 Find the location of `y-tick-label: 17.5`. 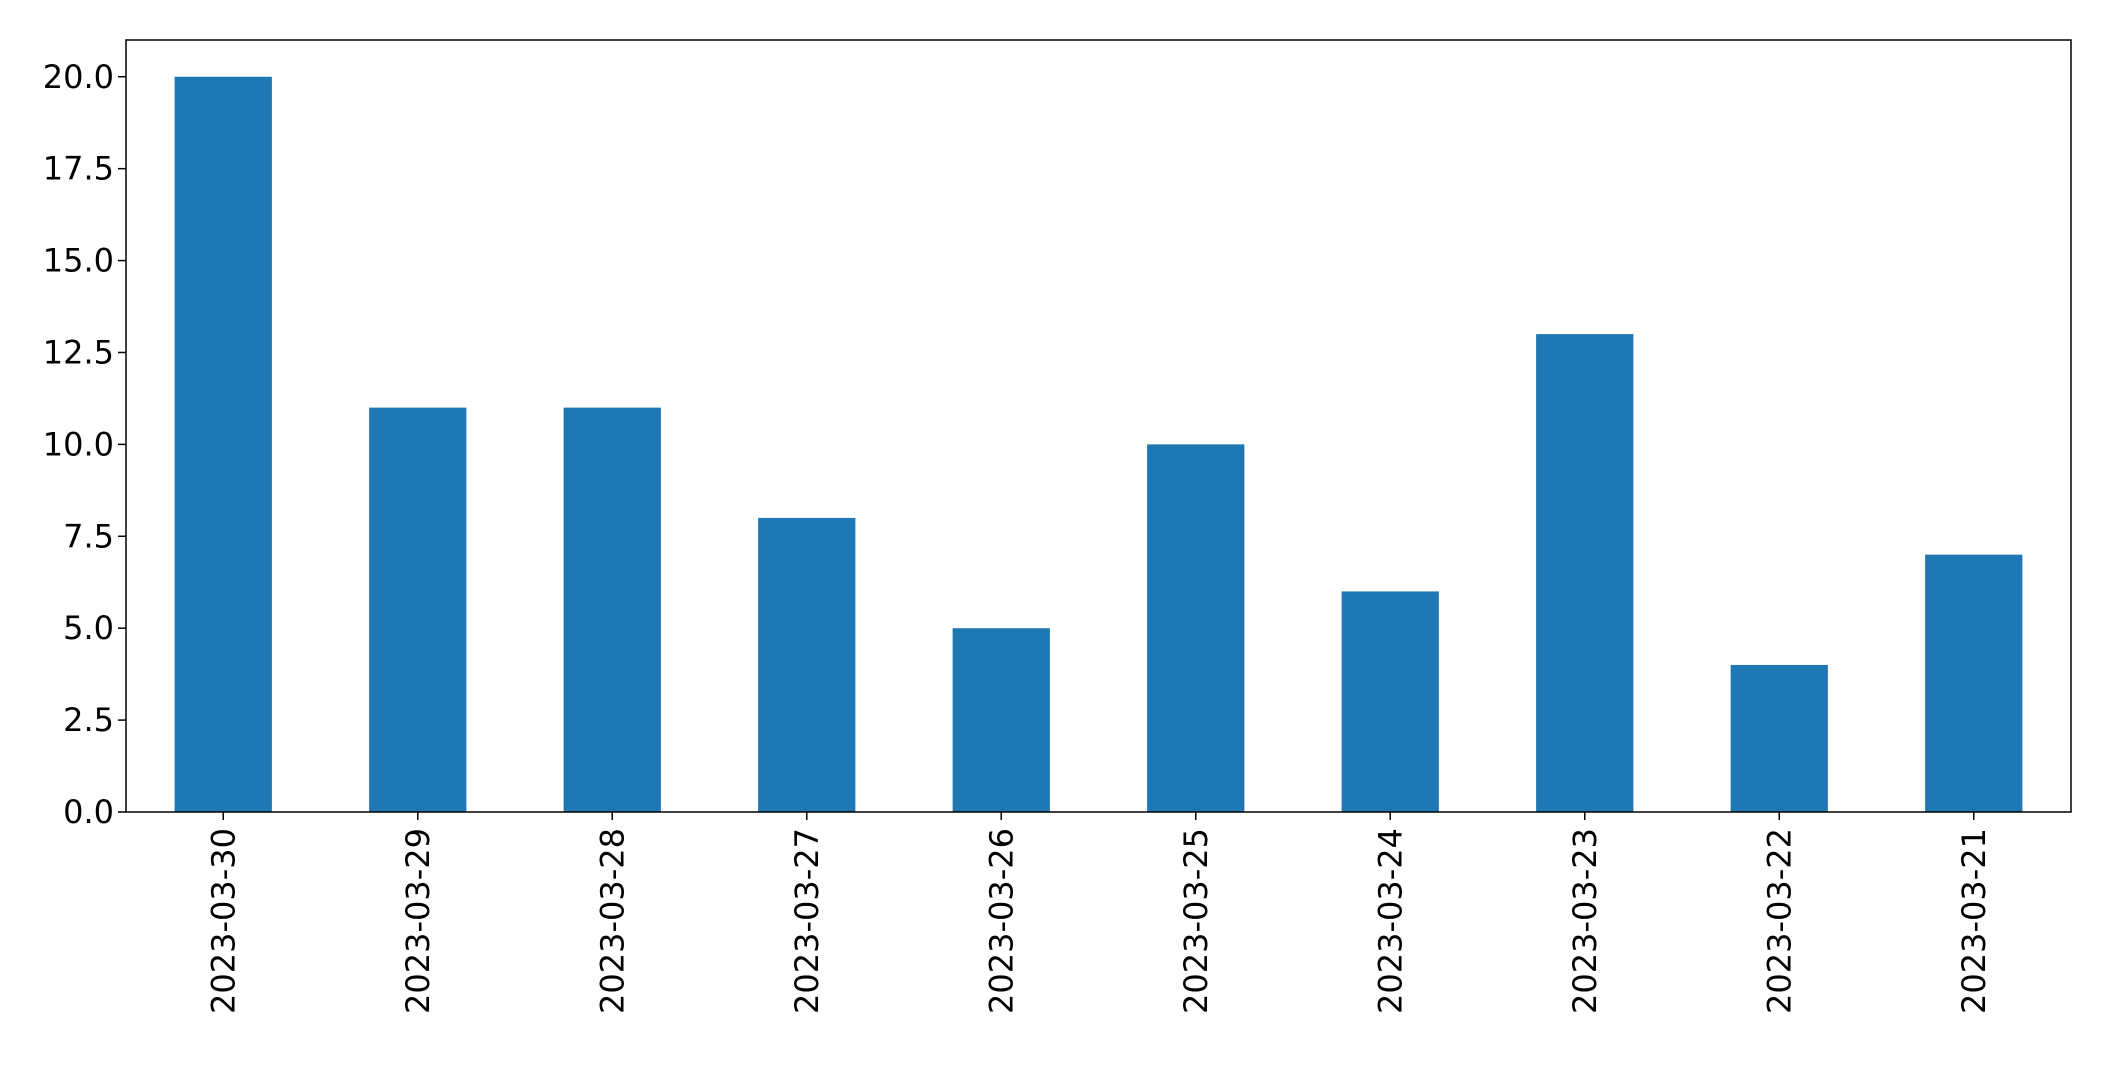

y-tick-label: 17.5 is located at coordinates (78, 169).